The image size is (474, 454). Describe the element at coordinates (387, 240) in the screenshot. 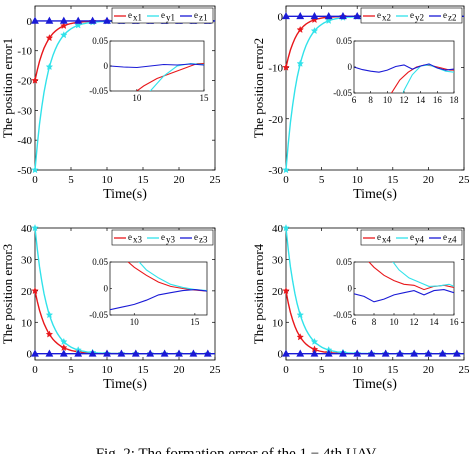

I see `legend-subscript-ex4: x4` at that location.